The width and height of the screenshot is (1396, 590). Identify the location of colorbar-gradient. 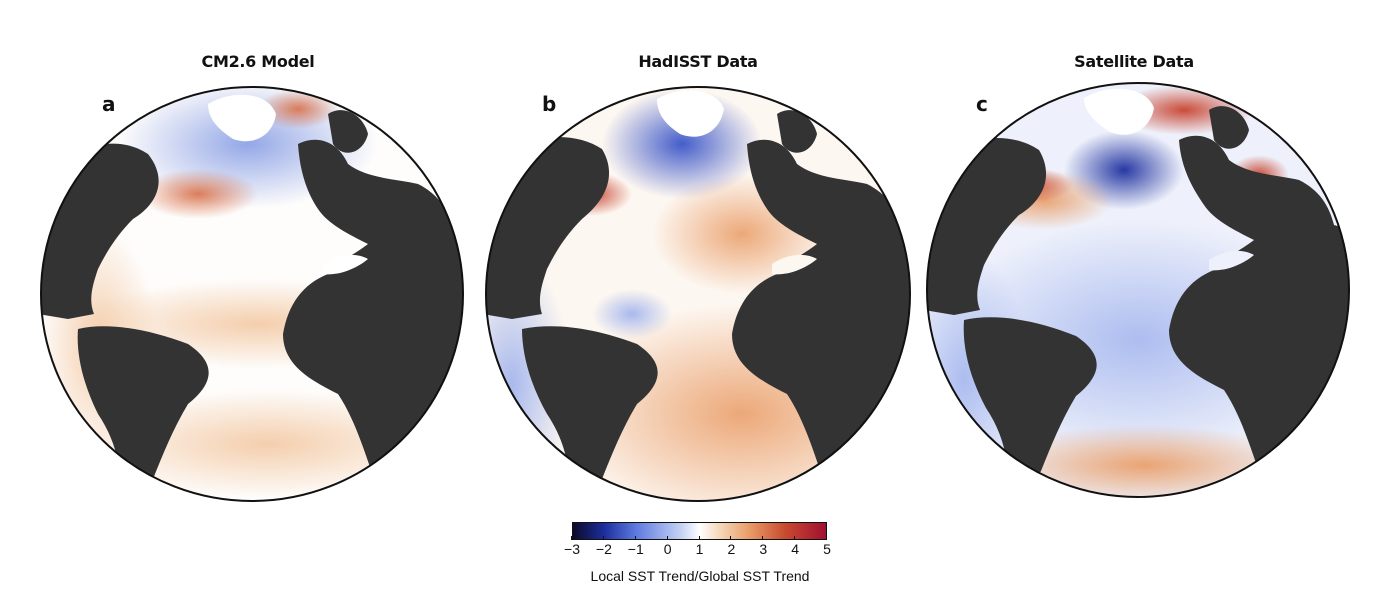
(699, 531).